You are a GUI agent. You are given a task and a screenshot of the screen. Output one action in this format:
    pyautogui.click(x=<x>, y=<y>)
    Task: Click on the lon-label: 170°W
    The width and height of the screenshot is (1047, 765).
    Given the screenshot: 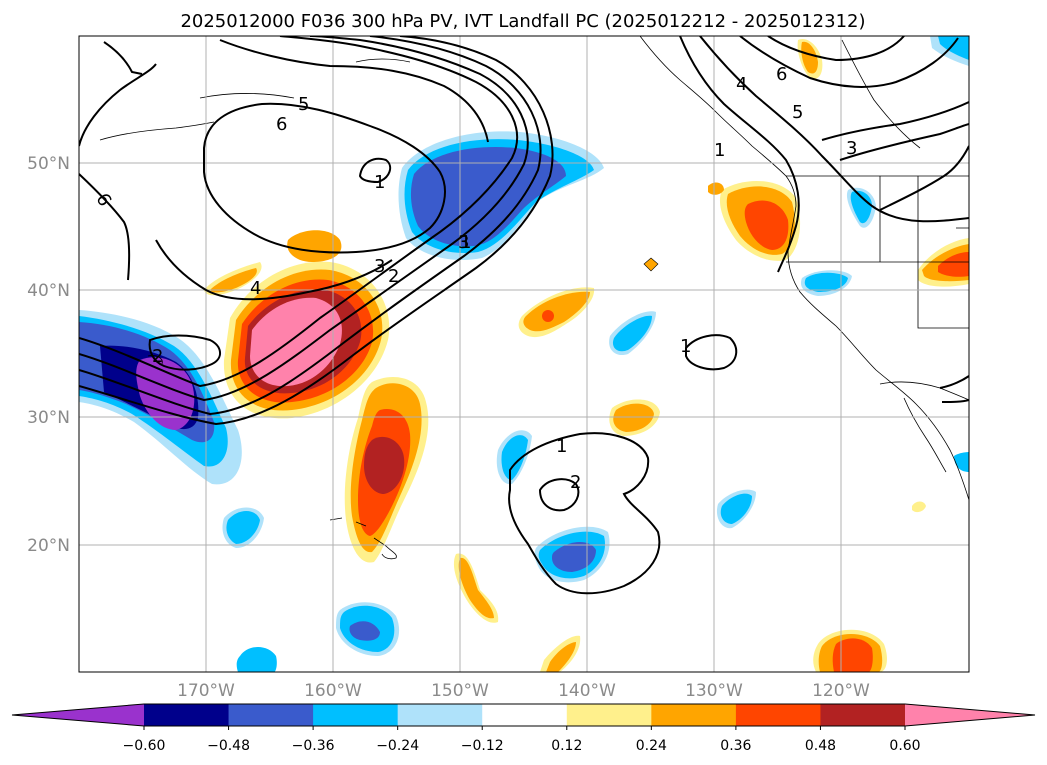 What is the action you would take?
    pyautogui.click(x=206, y=691)
    